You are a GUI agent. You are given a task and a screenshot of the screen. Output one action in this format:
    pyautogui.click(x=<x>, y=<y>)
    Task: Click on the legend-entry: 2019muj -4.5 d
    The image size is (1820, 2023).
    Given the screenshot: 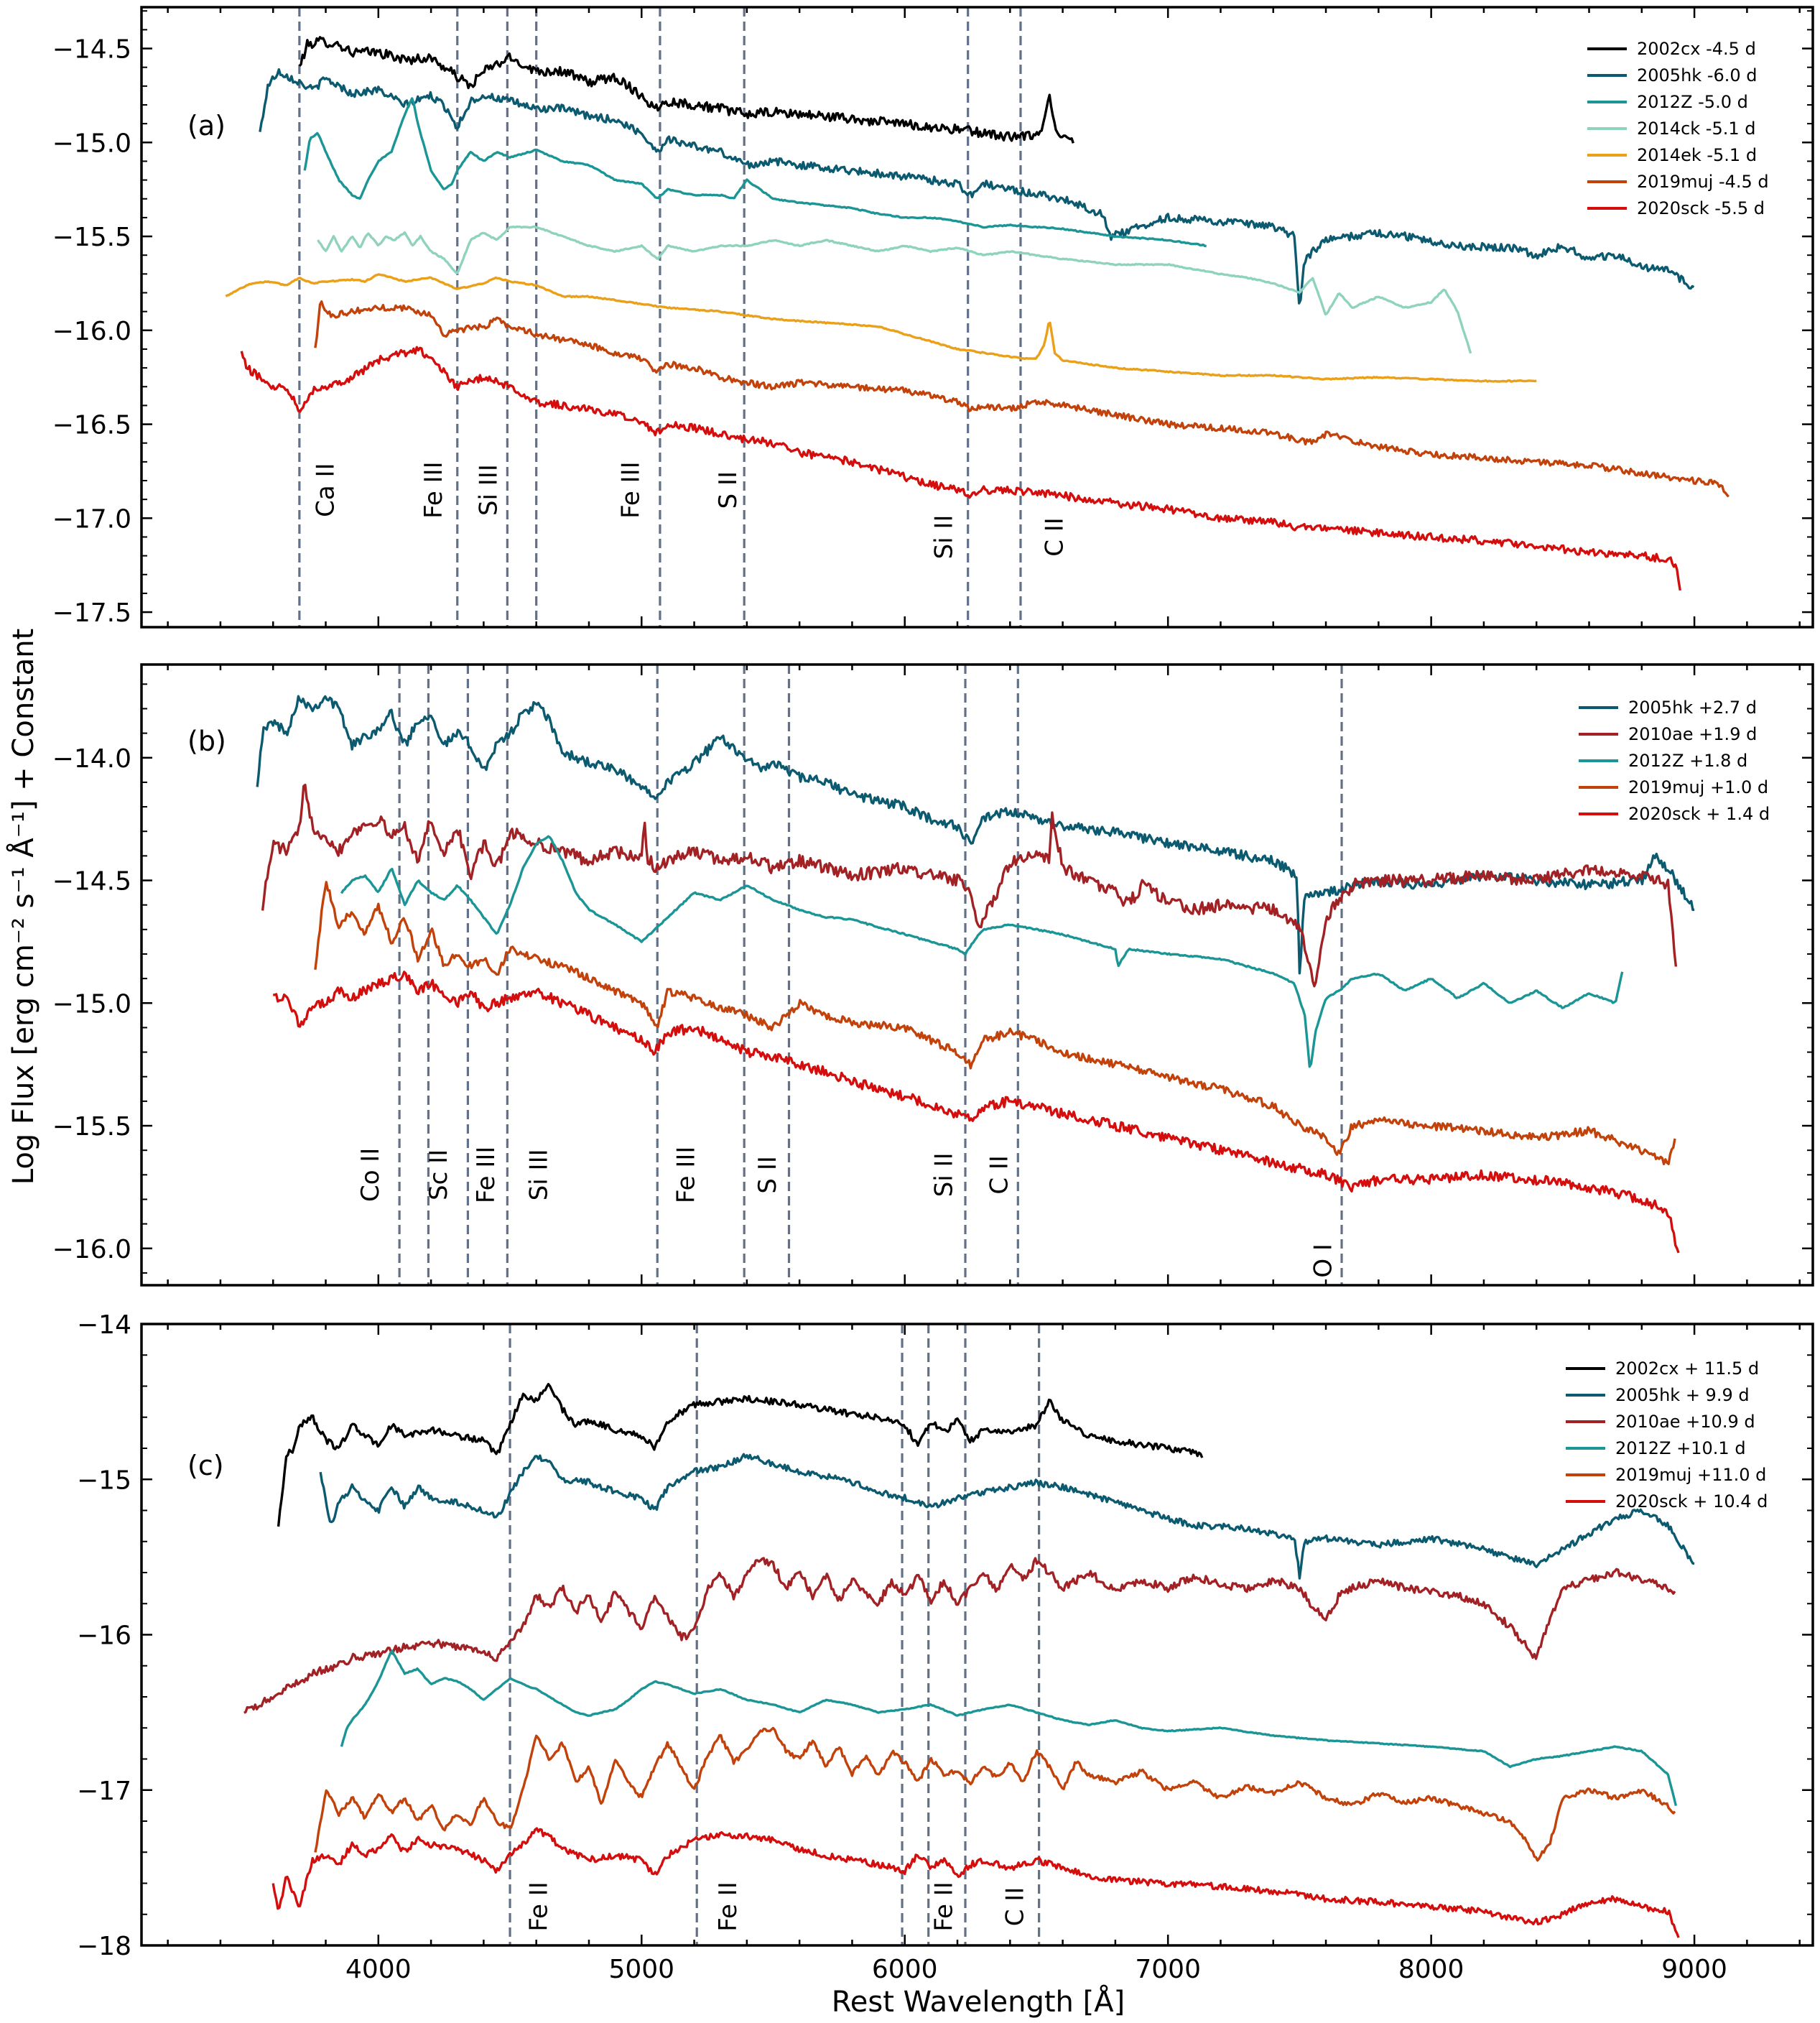 What is the action you would take?
    pyautogui.click(x=1703, y=182)
    